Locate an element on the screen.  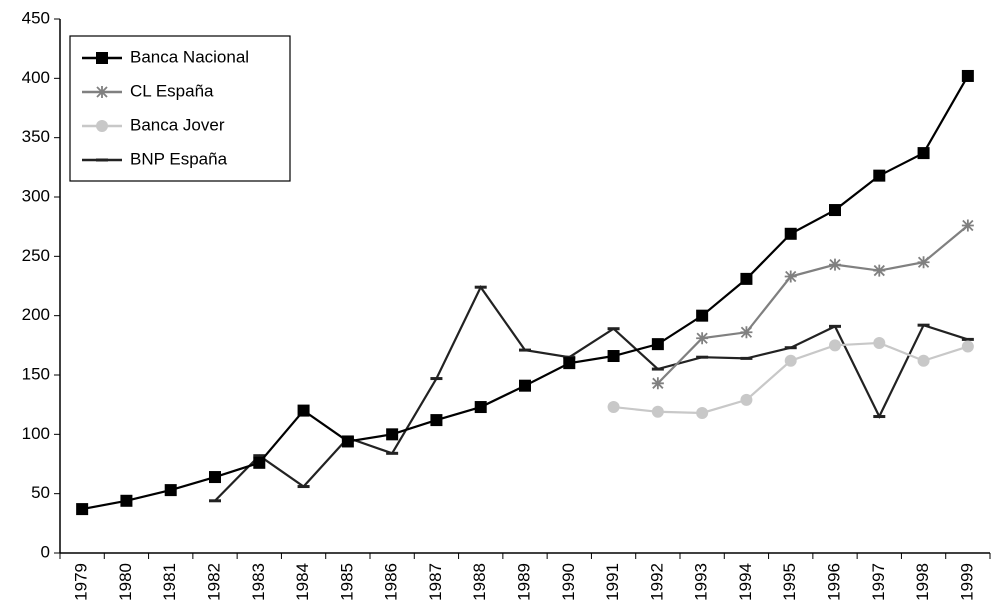
legend-label: Banca Nacional is located at coordinates (189, 56).